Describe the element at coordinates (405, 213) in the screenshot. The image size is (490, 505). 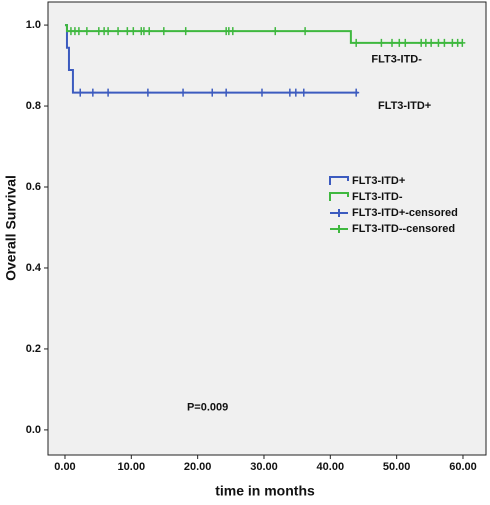
I see `legend-label: FLT3-ITD+-censored` at that location.